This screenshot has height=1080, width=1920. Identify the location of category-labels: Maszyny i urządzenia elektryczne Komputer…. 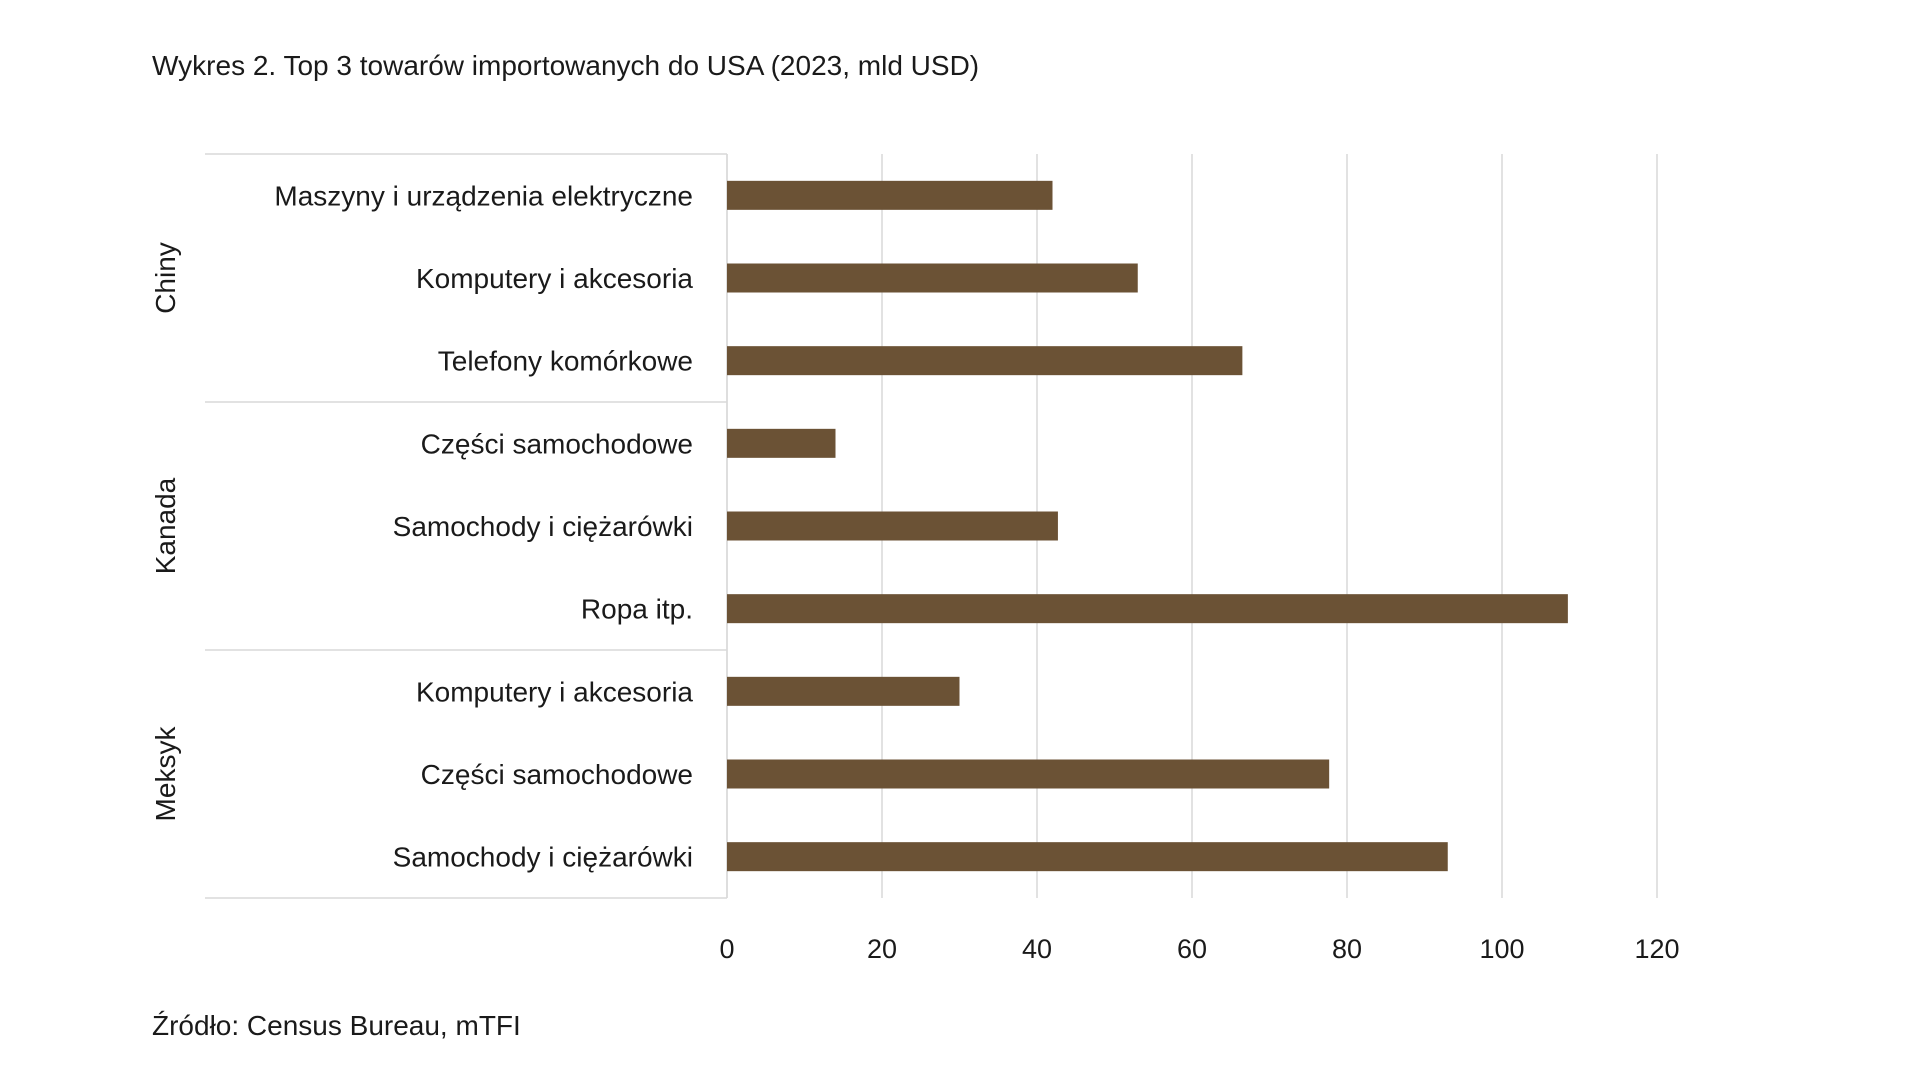
(483, 526).